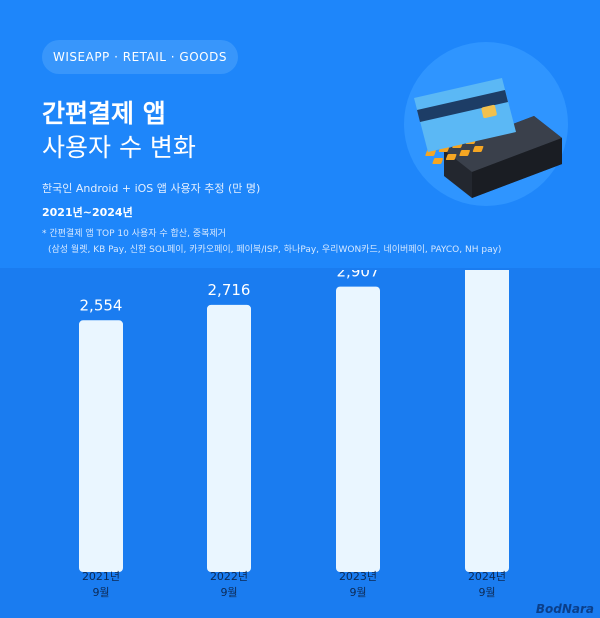  What do you see at coordinates (487, 576) in the screenshot?
I see `x-tick-label-year: 2024년` at bounding box center [487, 576].